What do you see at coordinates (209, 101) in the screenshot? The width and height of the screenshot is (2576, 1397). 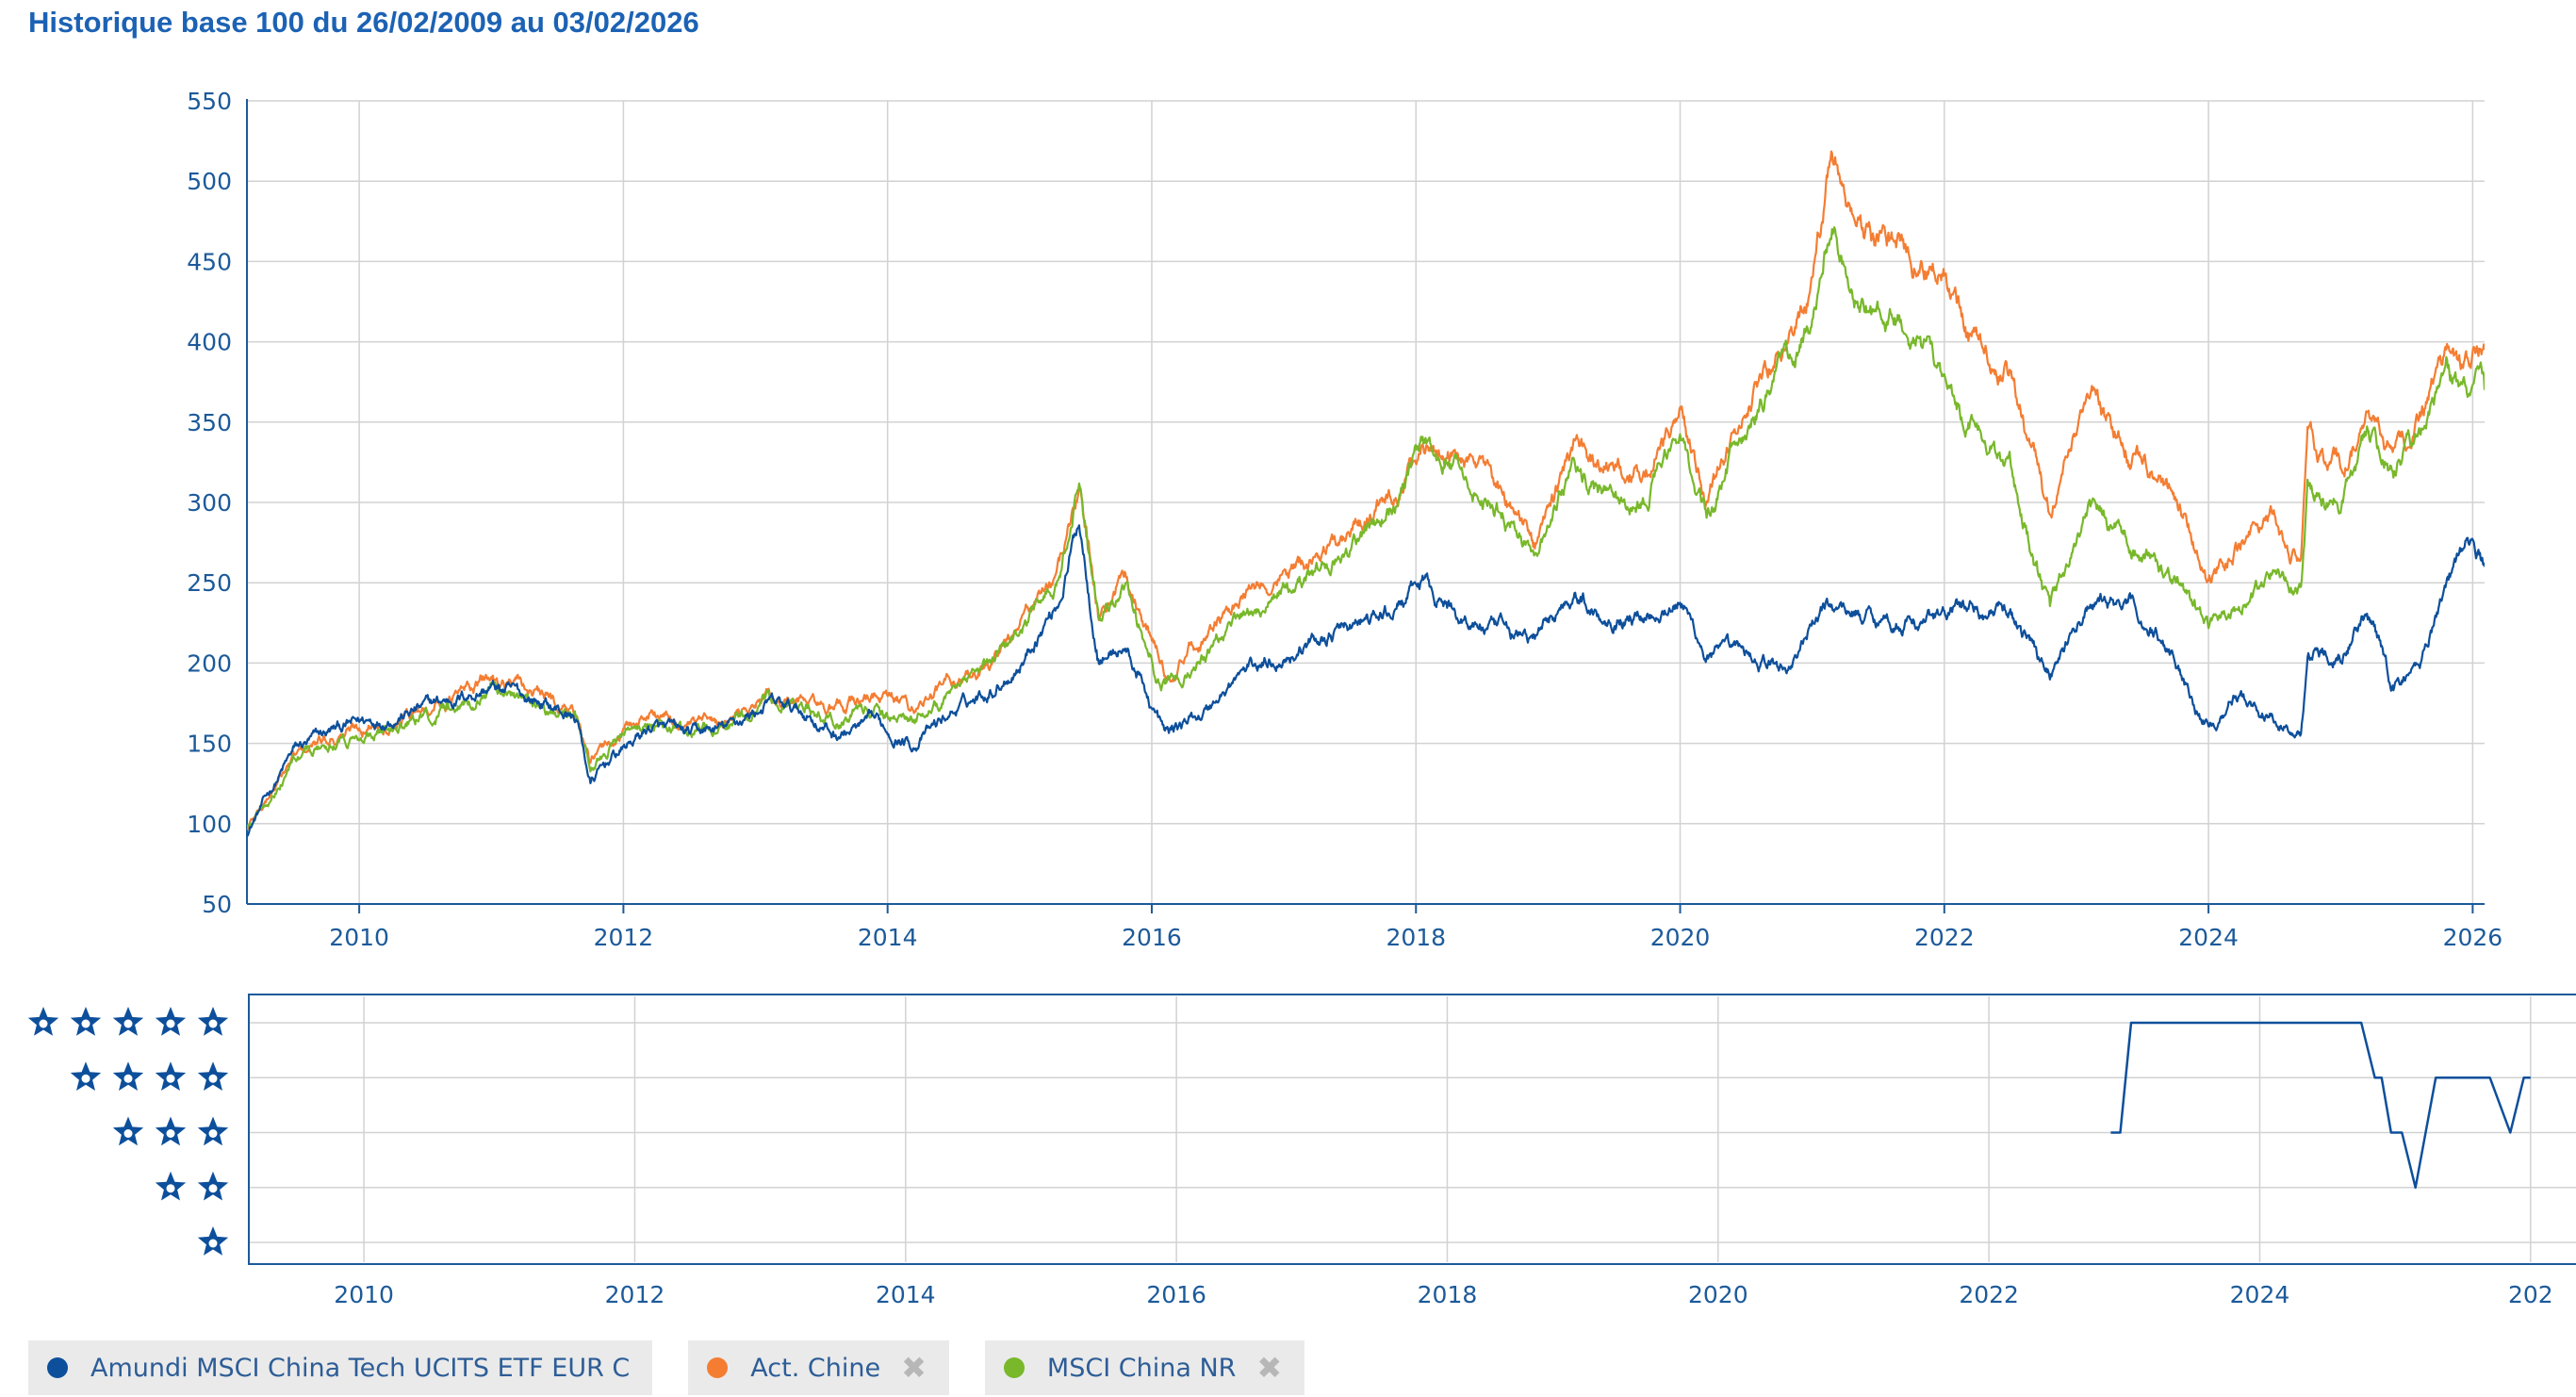 I see `main-y-tick-label: 550` at bounding box center [209, 101].